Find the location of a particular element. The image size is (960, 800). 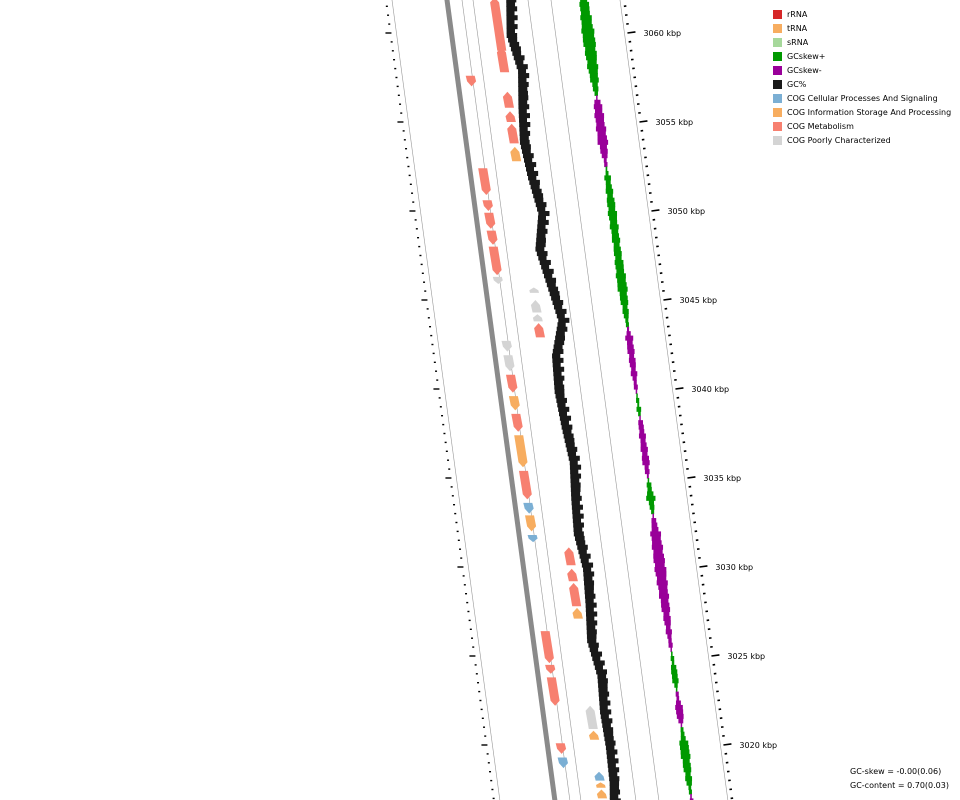

tick-label: 3050 kbp is located at coordinates (686, 211).